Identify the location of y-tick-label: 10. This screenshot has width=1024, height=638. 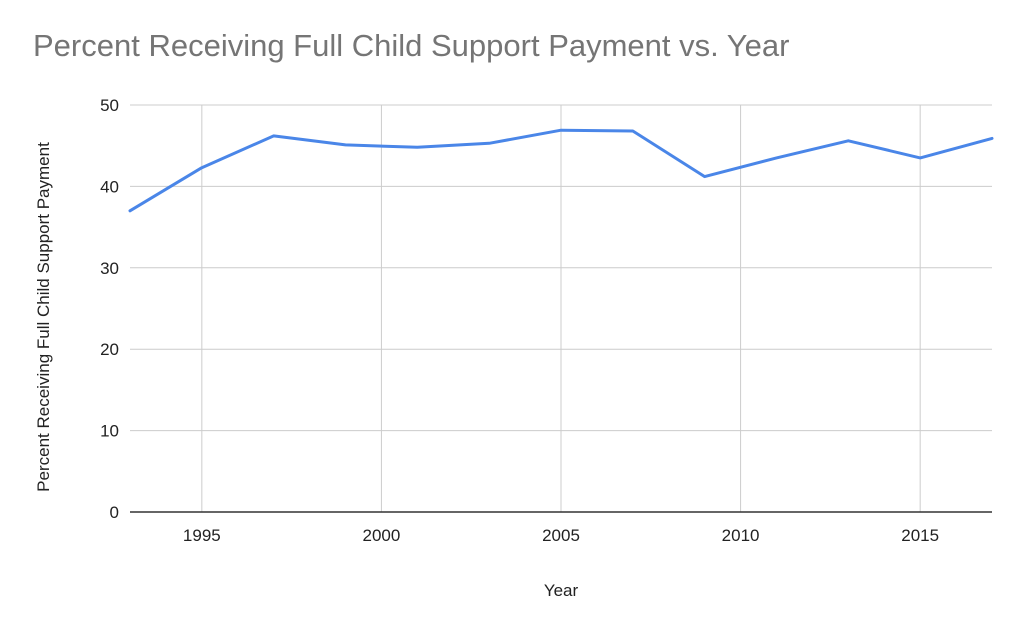
(109, 431).